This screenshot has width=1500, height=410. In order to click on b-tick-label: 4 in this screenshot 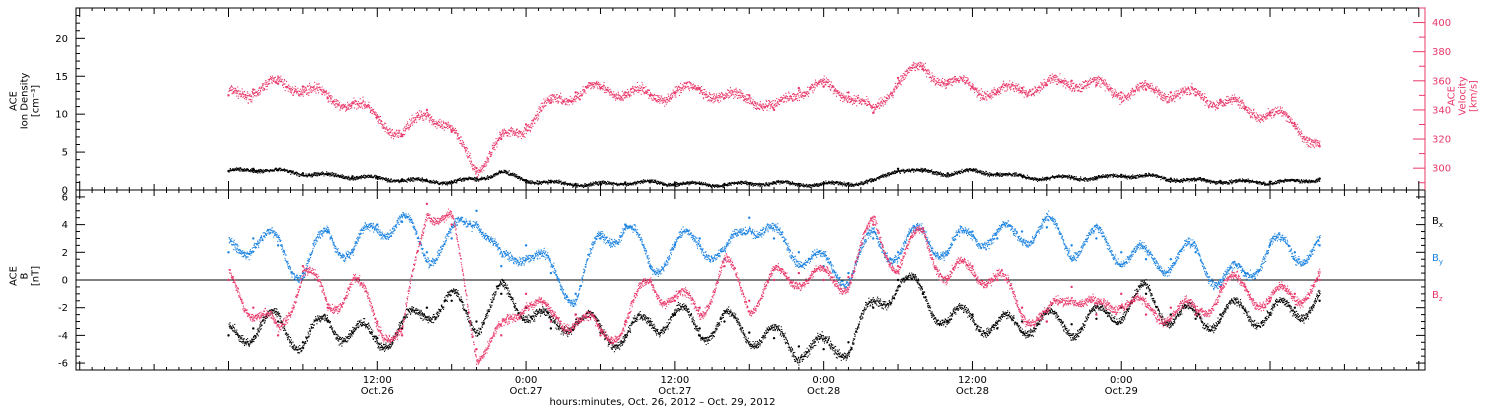, I will do `click(65, 225)`.